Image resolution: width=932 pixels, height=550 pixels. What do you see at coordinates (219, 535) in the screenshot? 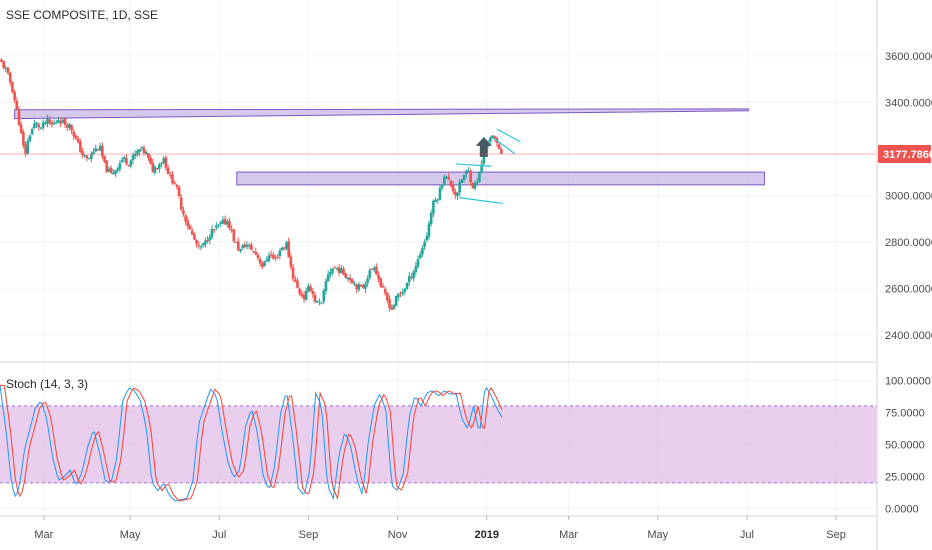
I see `time-tick-label: Jul` at bounding box center [219, 535].